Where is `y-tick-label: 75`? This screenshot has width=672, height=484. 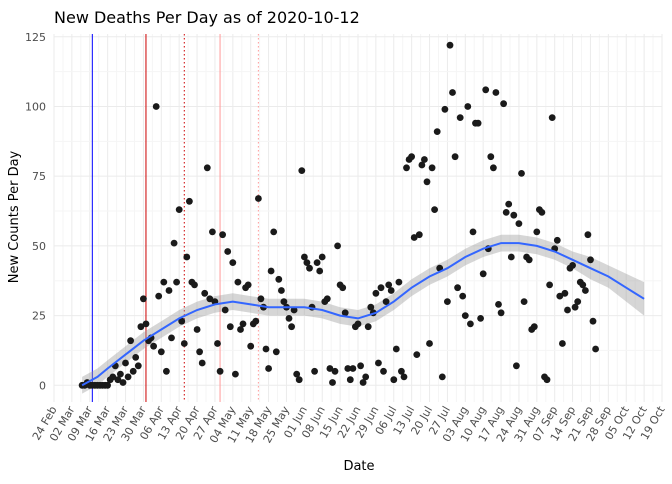 y-tick-label: 75 is located at coordinates (39, 176).